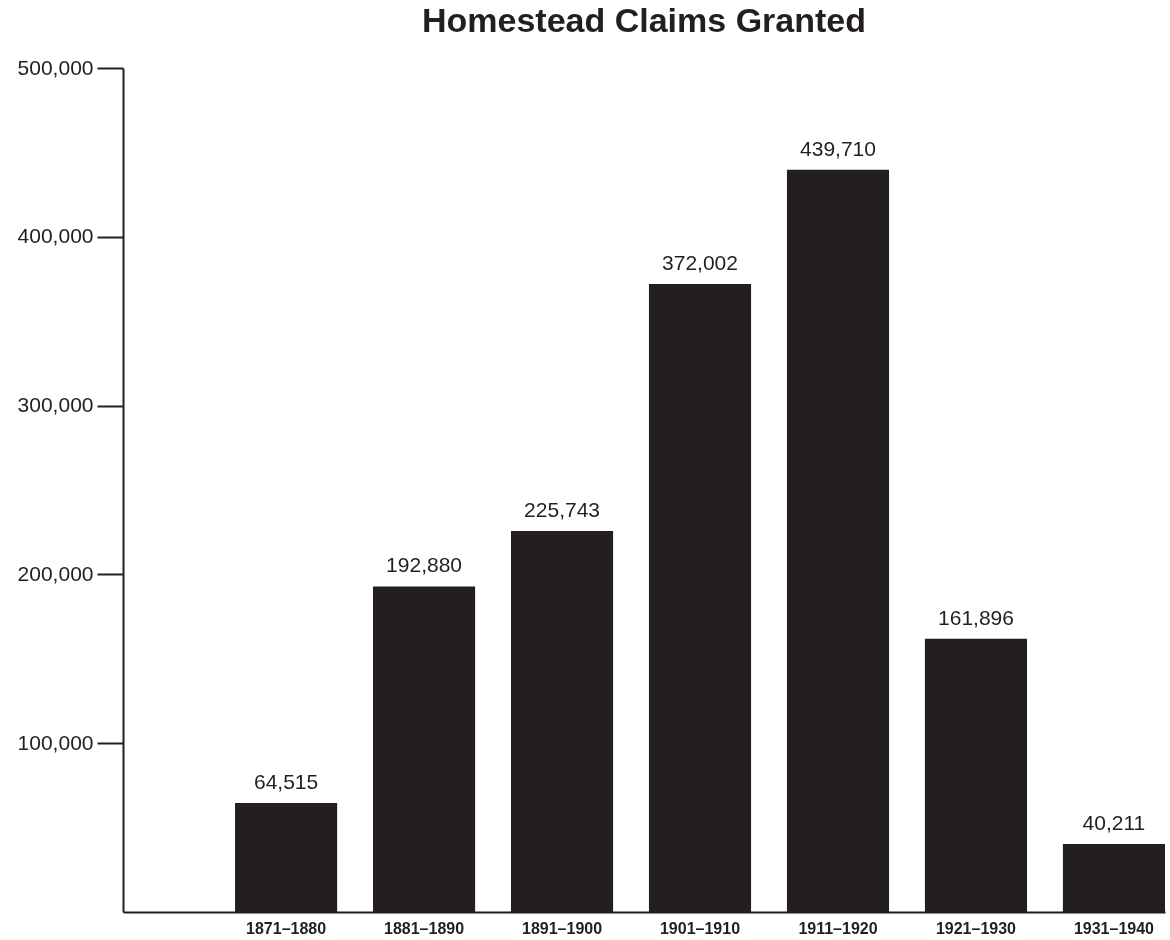 The width and height of the screenshot is (1170, 940). I want to click on data-label: 40,211, so click(1114, 823).